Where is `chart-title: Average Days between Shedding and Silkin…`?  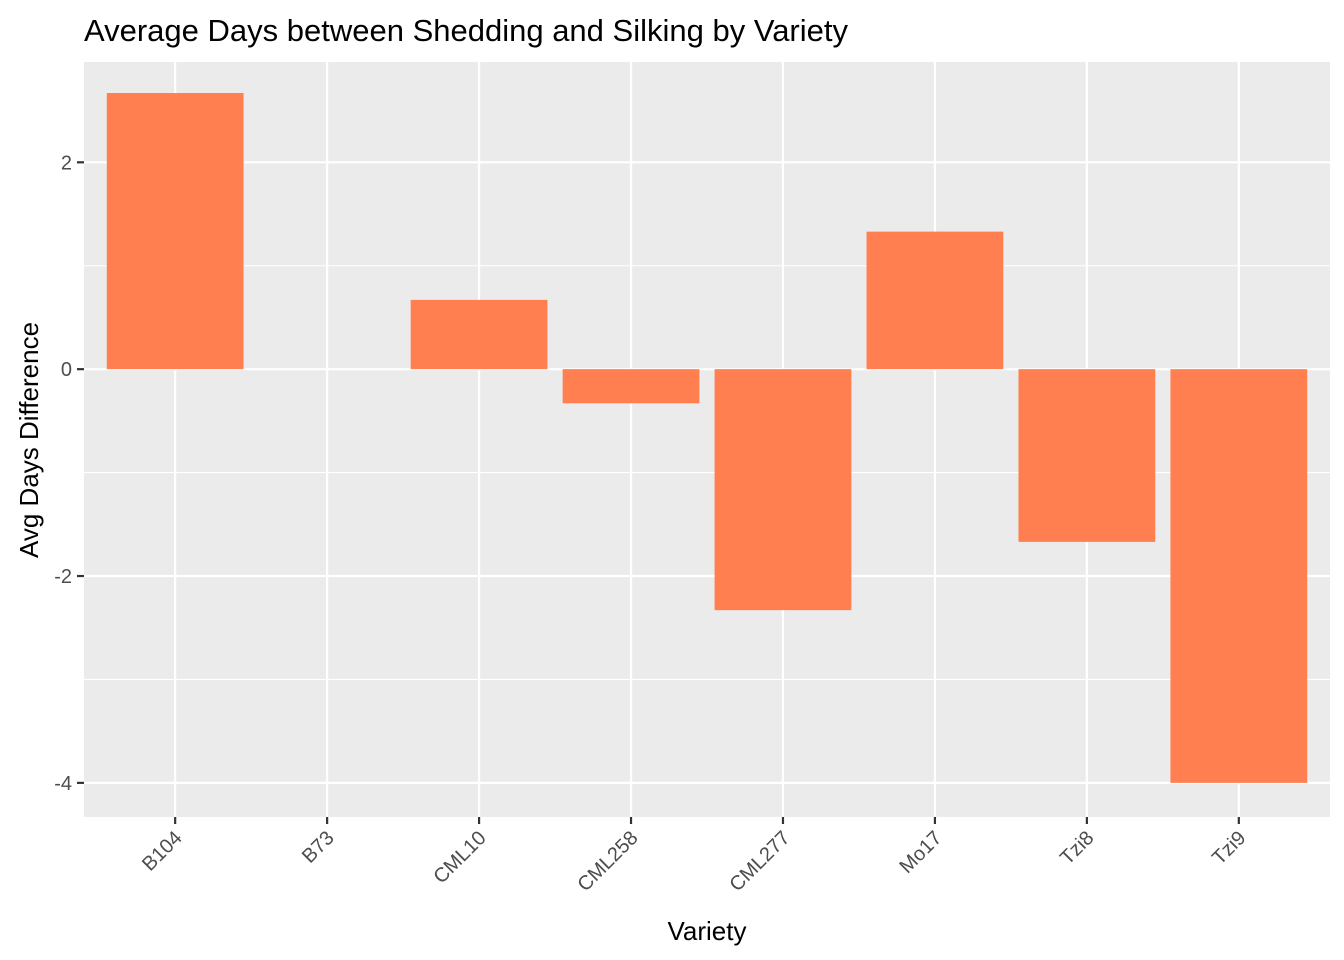 chart-title: Average Days between Shedding and Silkin… is located at coordinates (466, 30).